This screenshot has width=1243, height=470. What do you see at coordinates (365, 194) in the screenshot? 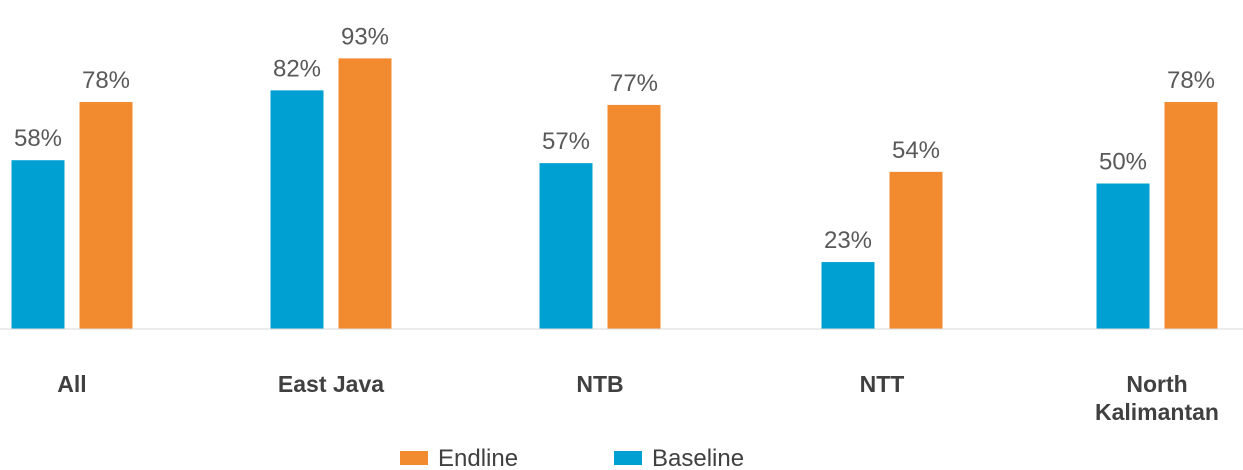
I see `bar-endline-east-java` at bounding box center [365, 194].